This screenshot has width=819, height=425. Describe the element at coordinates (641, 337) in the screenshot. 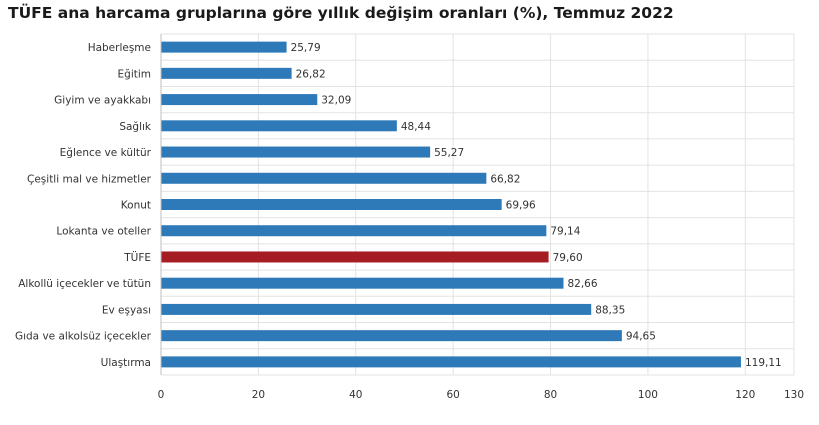

I see `value-label: 94,65` at that location.